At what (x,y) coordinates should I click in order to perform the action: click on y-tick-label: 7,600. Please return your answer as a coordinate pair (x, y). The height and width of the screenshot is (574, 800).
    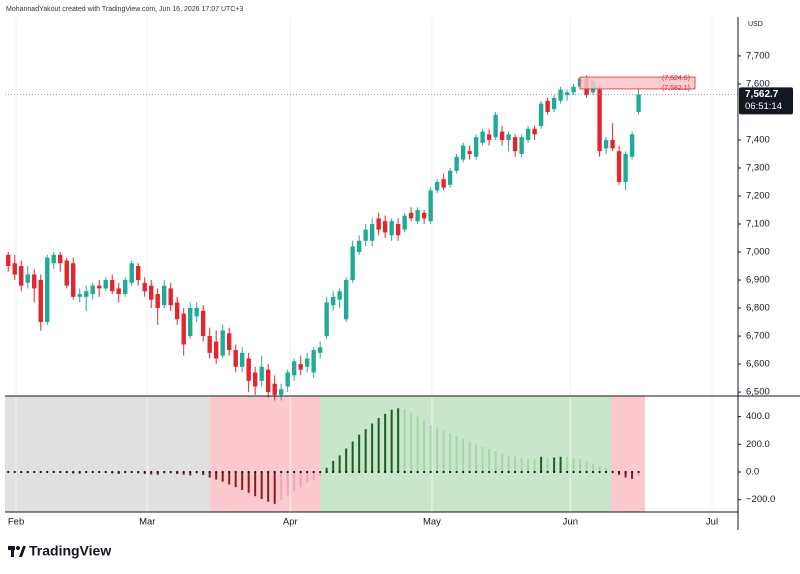
    Looking at the image, I should click on (758, 83).